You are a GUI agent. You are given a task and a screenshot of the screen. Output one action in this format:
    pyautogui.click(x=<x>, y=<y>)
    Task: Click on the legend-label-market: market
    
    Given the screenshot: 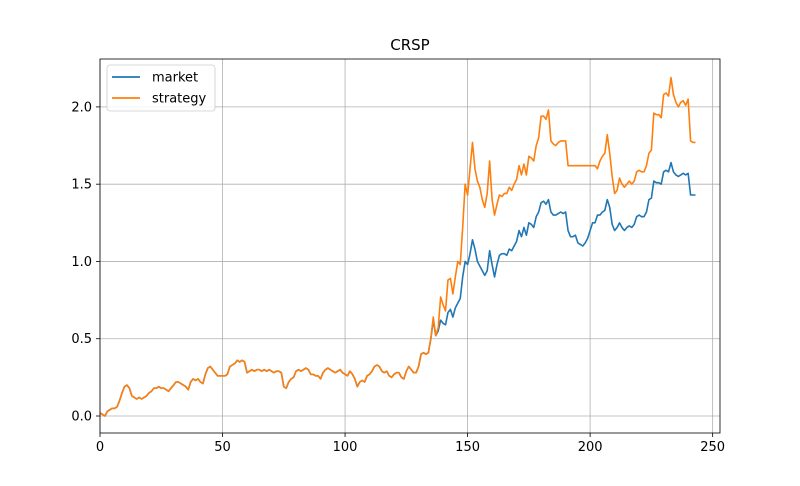 What is the action you would take?
    pyautogui.click(x=175, y=78)
    